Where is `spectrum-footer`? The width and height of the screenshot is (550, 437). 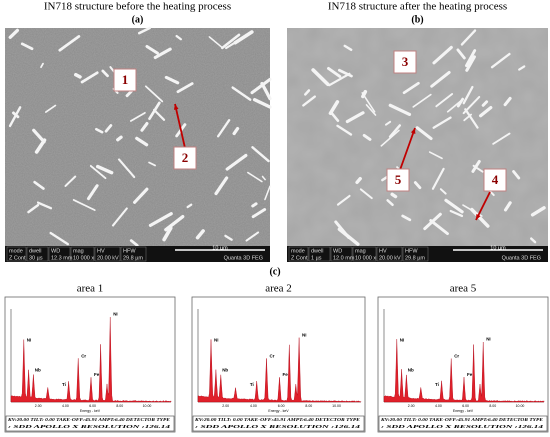
spectrum-footer is located at coordinates (90, 423).